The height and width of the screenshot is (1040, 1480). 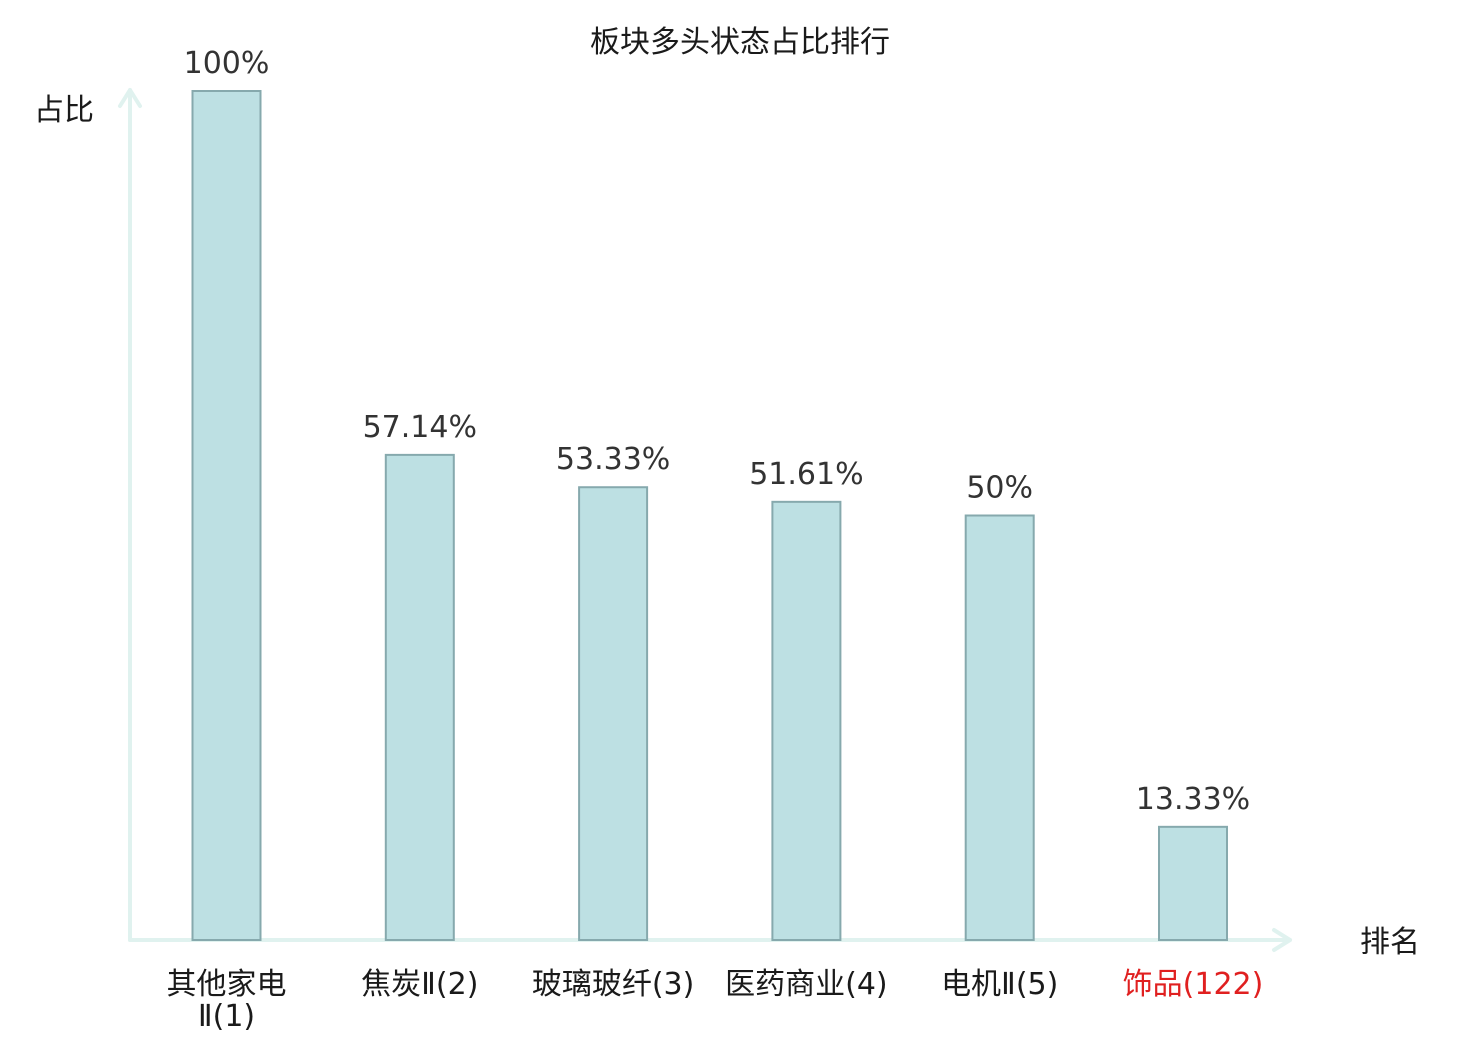 What do you see at coordinates (227, 984) in the screenshot?
I see `x-tick-label: 其他家电` at bounding box center [227, 984].